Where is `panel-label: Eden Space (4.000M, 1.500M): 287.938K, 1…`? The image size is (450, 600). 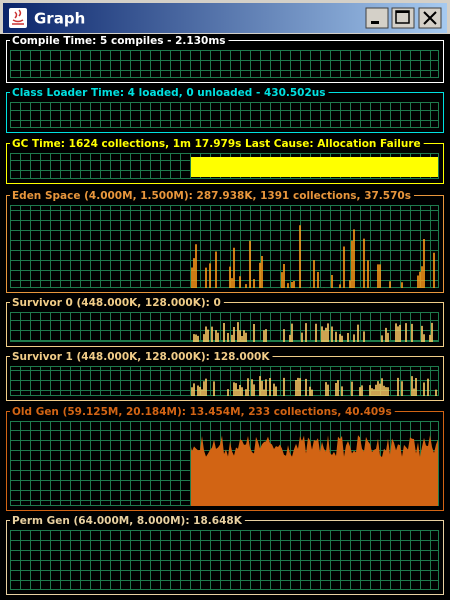 panel-label: Eden Space (4.000M, 1.500M): 287.938K, 1… is located at coordinates (211, 196).